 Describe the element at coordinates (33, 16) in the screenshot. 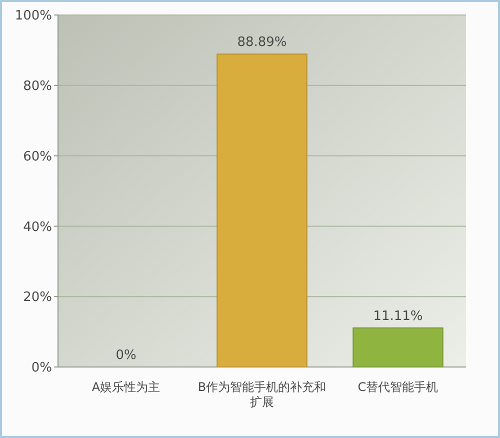

I see `y-tick-label: 100%` at that location.